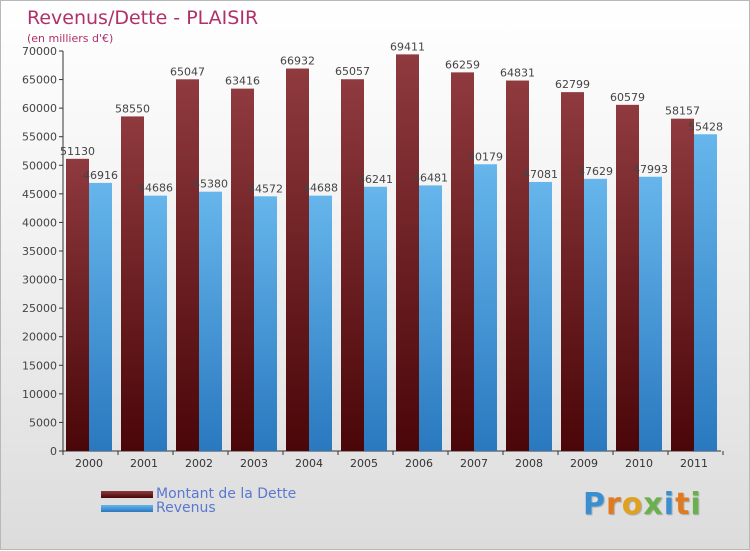 This screenshot has width=750, height=551. What do you see at coordinates (627, 97) in the screenshot?
I see `data-label-dette: 60579` at bounding box center [627, 97].